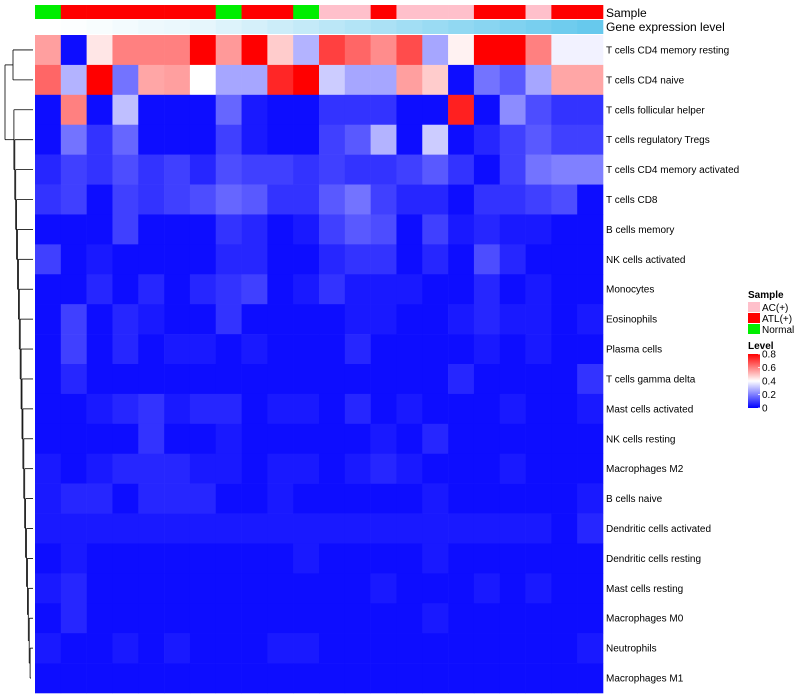 The width and height of the screenshot is (800, 700). What do you see at coordinates (640, 230) in the screenshot?
I see `row-label: B cells memory` at bounding box center [640, 230].